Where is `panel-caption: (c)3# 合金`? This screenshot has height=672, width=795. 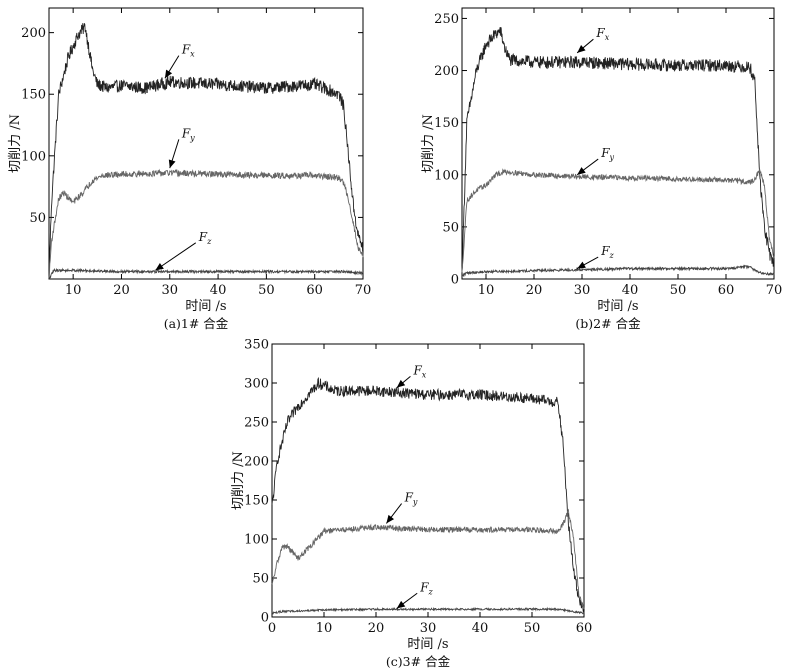
panel-caption: (c)3# 合金 is located at coordinates (418, 661).